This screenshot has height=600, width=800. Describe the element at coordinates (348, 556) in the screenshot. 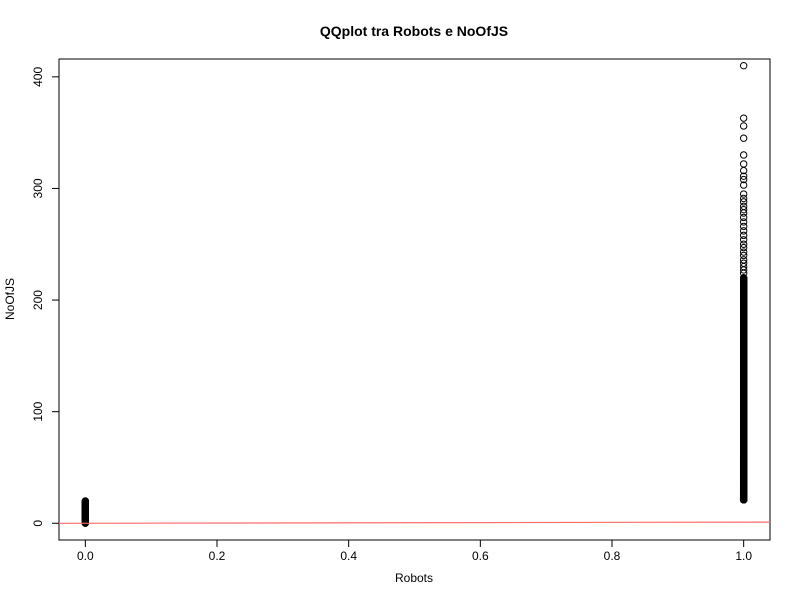

I see `x-tick-label: 0.4` at that location.